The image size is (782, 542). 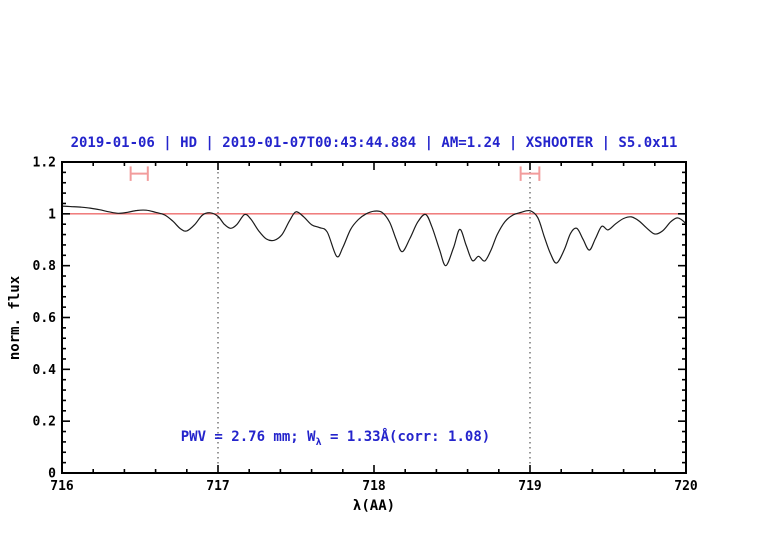 I want to click on pwv-annotation-subscript: λ, so click(x=318, y=442).